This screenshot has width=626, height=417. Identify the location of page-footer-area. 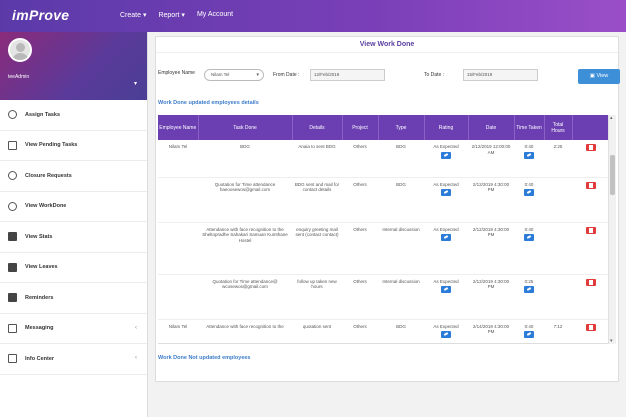
(387, 403).